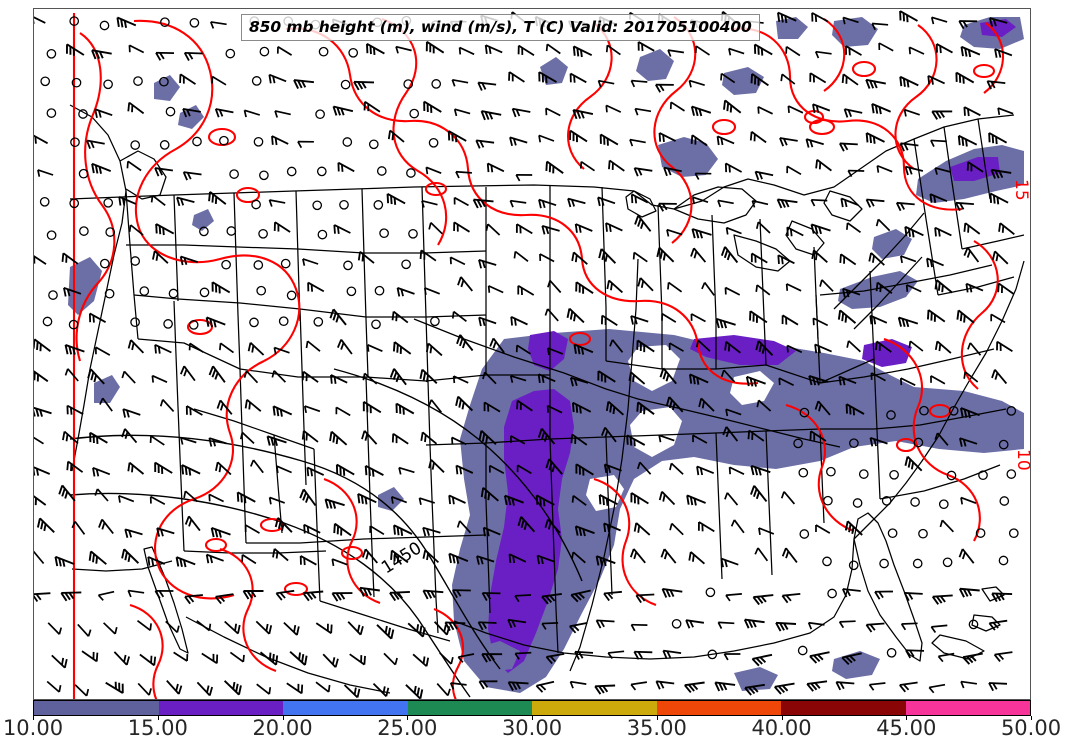 This screenshot has height=745, width=1065. I want to click on svg-text: 10, so click(1021, 460).